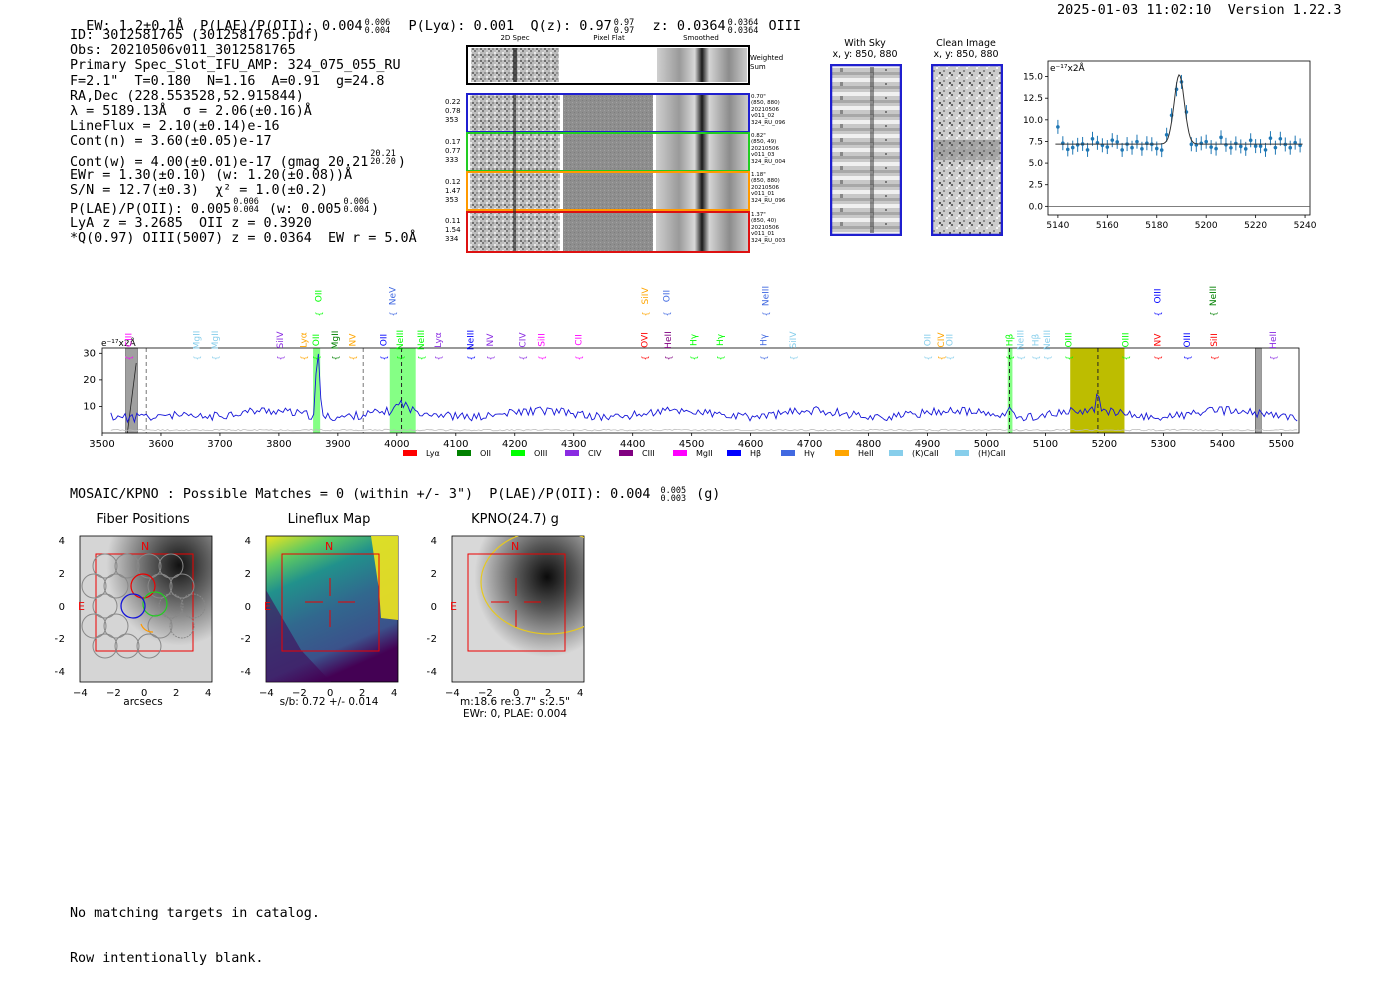 The width and height of the screenshot is (1400, 981). Describe the element at coordinates (967, 150) in the screenshot. I see `clean-image` at that location.